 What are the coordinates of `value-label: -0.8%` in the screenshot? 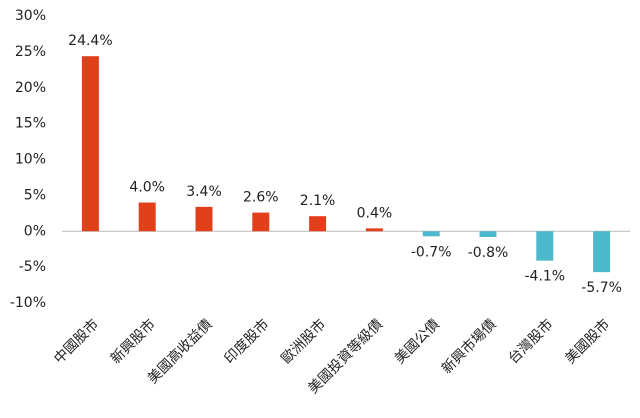 It's located at (488, 253).